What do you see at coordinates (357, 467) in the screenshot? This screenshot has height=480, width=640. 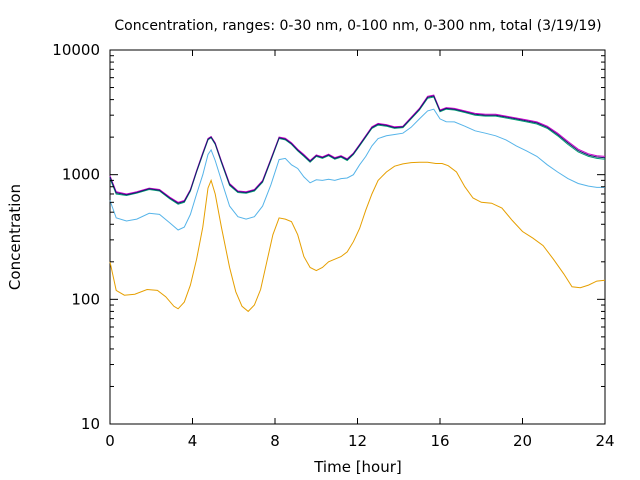 I see `x-axis-label: Time [hour]` at bounding box center [357, 467].